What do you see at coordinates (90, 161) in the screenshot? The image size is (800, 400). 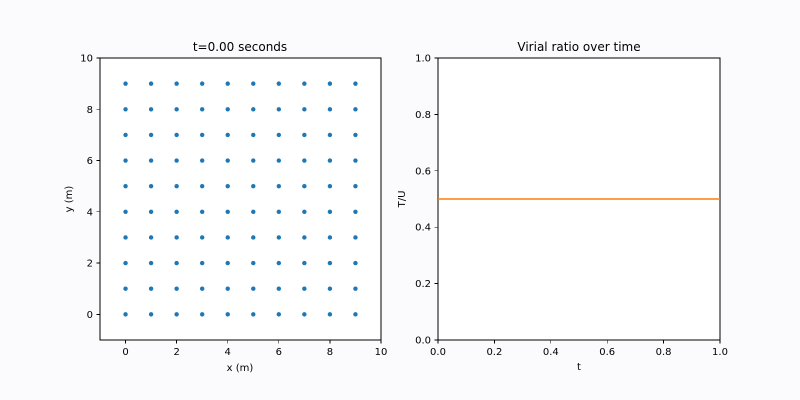 I see `scatter-y-tick-label-3: 6` at bounding box center [90, 161].